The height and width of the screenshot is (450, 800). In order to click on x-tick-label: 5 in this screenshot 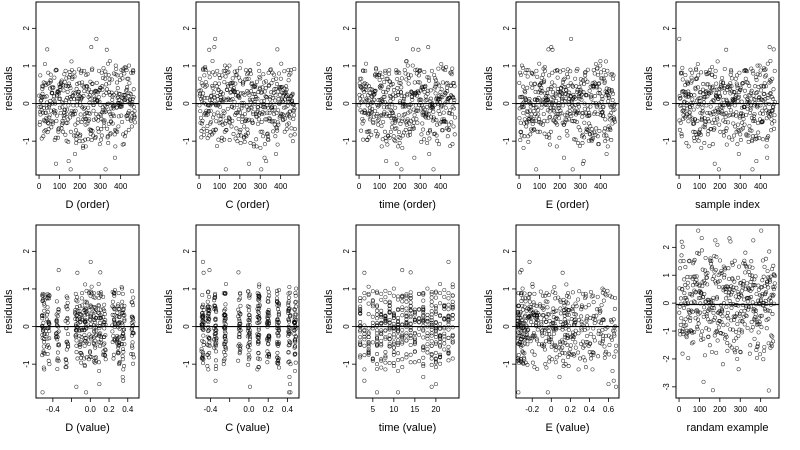, I will do `click(373, 409)`.